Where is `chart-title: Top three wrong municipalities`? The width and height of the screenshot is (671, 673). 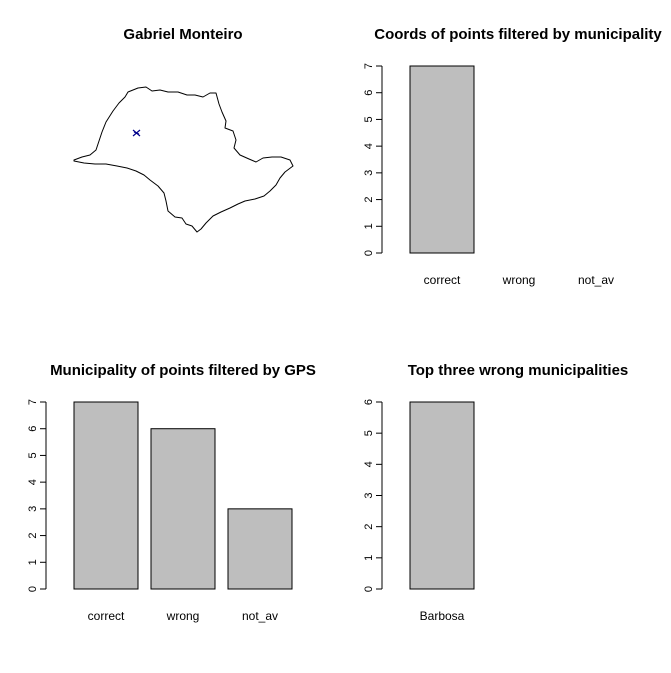
chart-title: Top three wrong municipalities is located at coordinates (518, 370).